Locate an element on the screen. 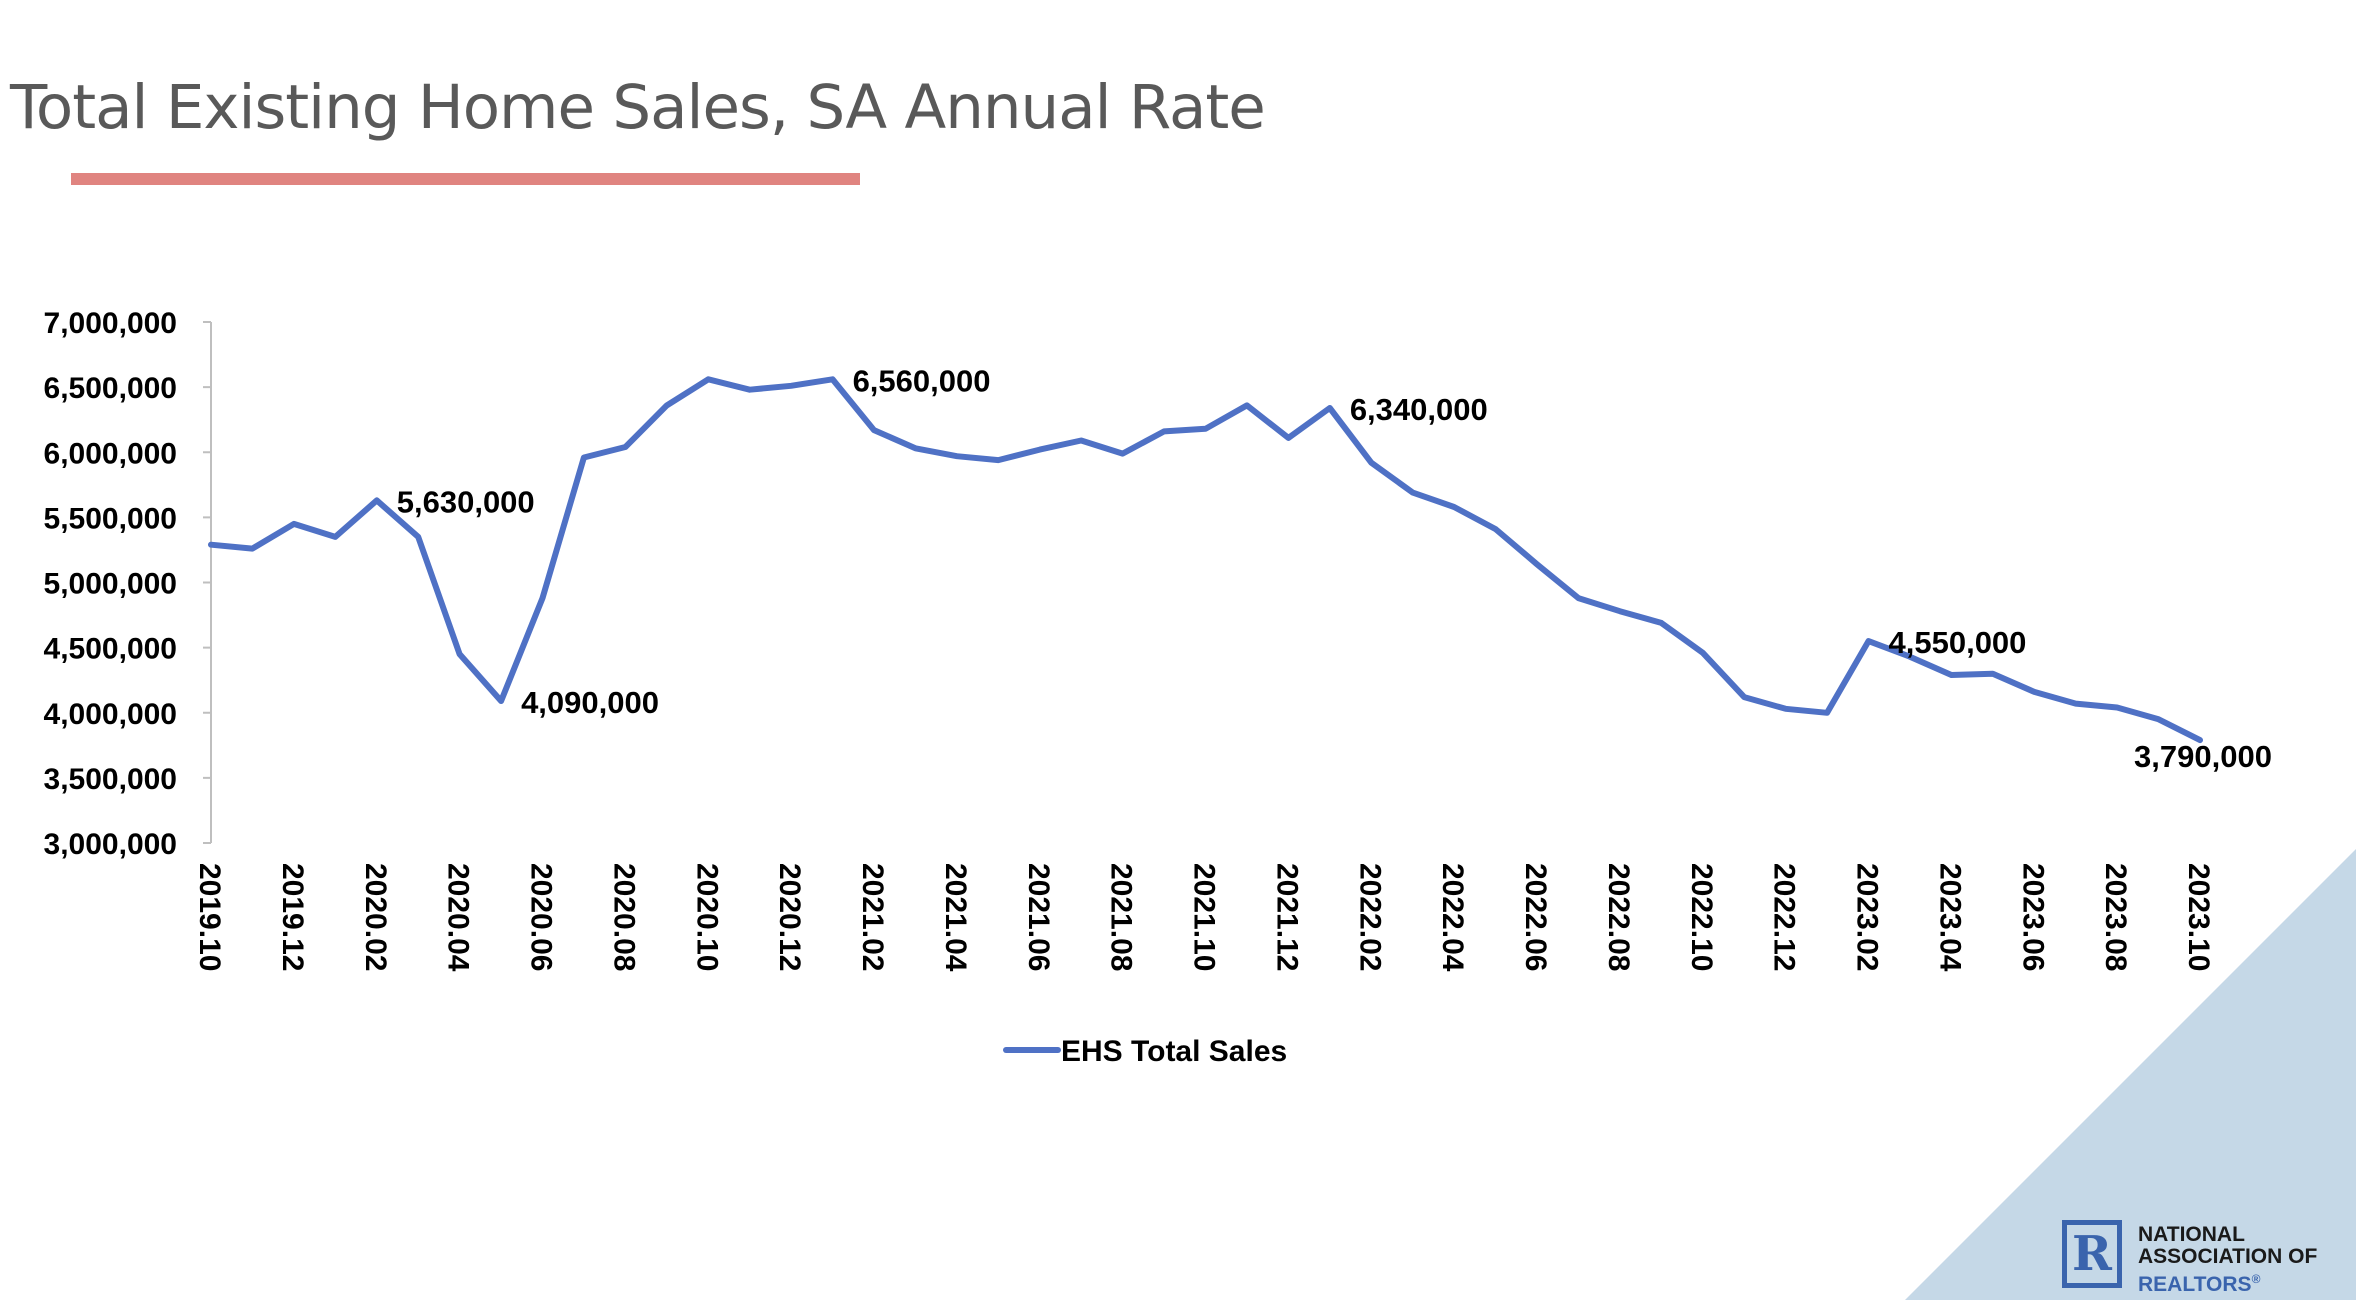 The width and height of the screenshot is (2356, 1300). x-tick-label: 2021.10 is located at coordinates (1204, 917).